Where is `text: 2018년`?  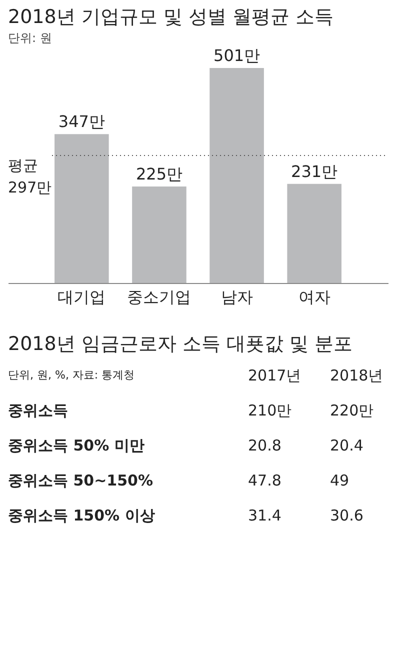
text: 2018년 is located at coordinates (357, 375).